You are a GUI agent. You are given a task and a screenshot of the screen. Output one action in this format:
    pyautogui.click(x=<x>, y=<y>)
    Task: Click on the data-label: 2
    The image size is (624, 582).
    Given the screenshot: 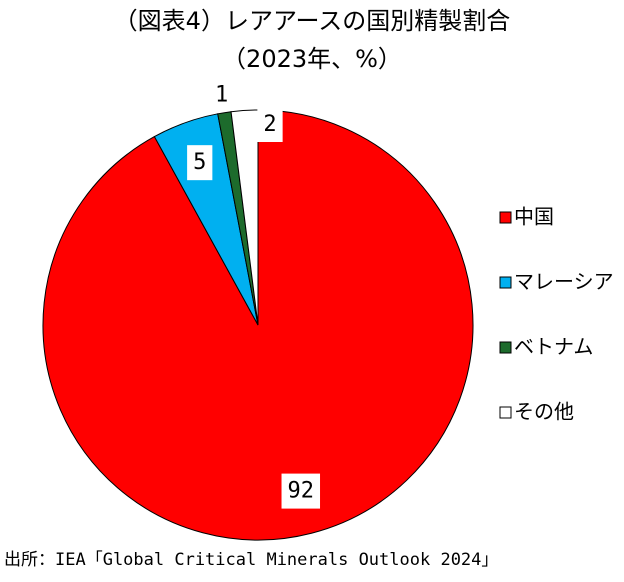 What is the action you would take?
    pyautogui.click(x=269, y=124)
    